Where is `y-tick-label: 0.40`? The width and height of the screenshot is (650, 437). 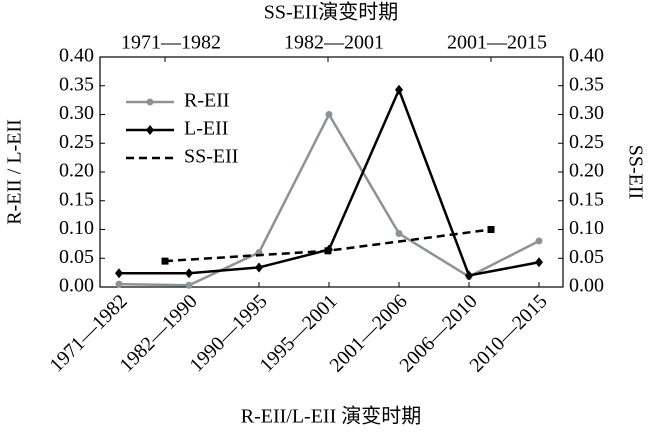 y-tick-label: 0.40 is located at coordinates (76, 56).